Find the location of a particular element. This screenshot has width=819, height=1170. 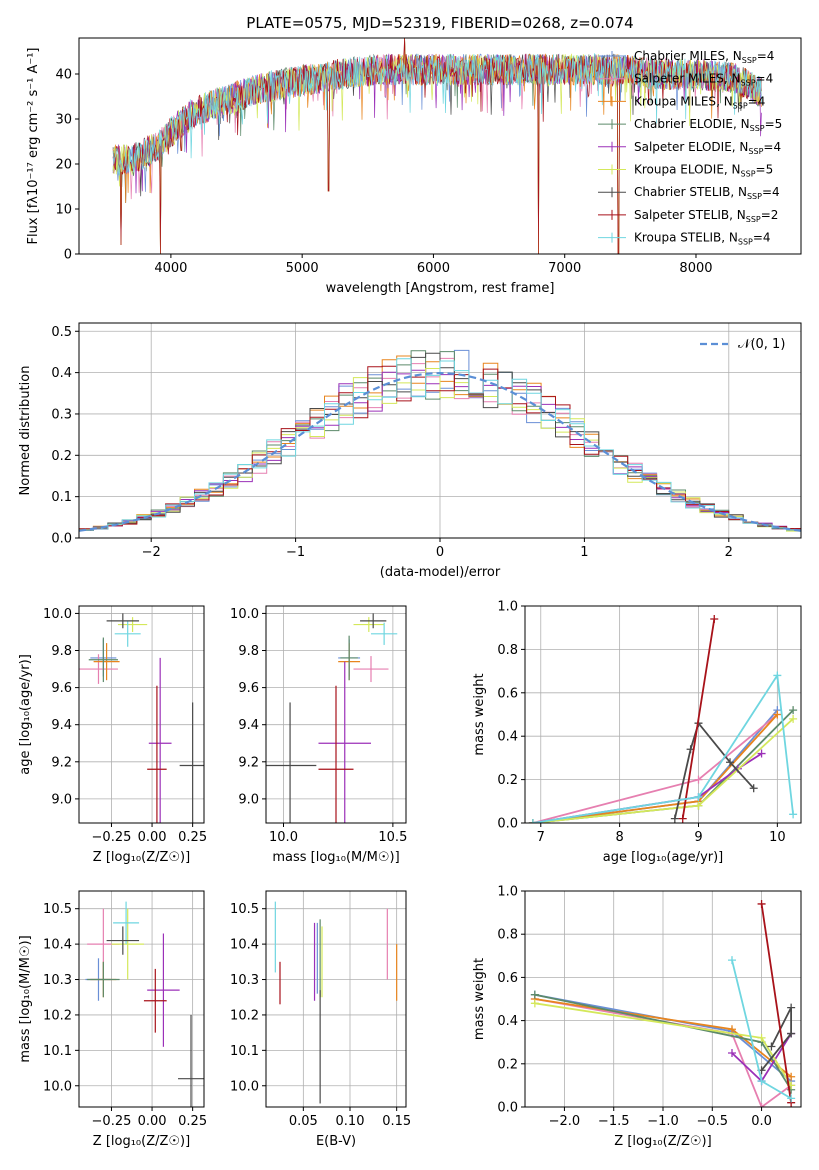

mass_vs_ebv-ytick-label: 10.5 is located at coordinates (244, 909).